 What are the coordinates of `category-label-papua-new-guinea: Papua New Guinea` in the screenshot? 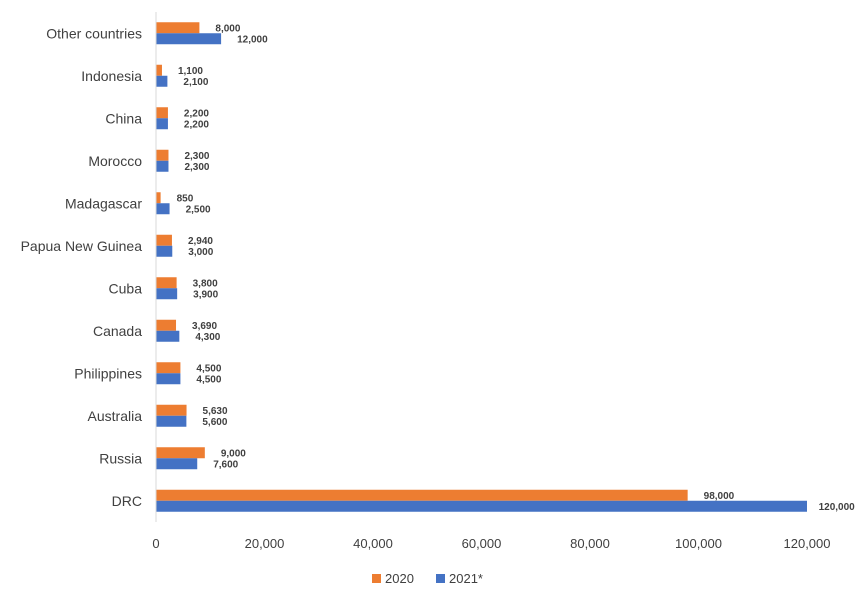 It's located at (82, 246).